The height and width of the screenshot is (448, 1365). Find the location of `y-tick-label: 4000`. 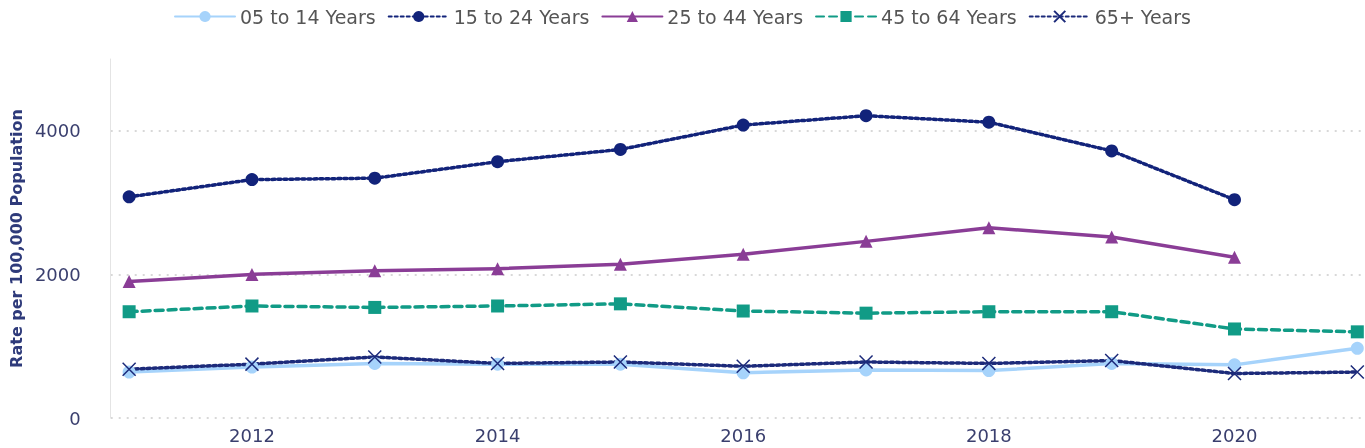

y-tick-label: 4000 is located at coordinates (57, 131).